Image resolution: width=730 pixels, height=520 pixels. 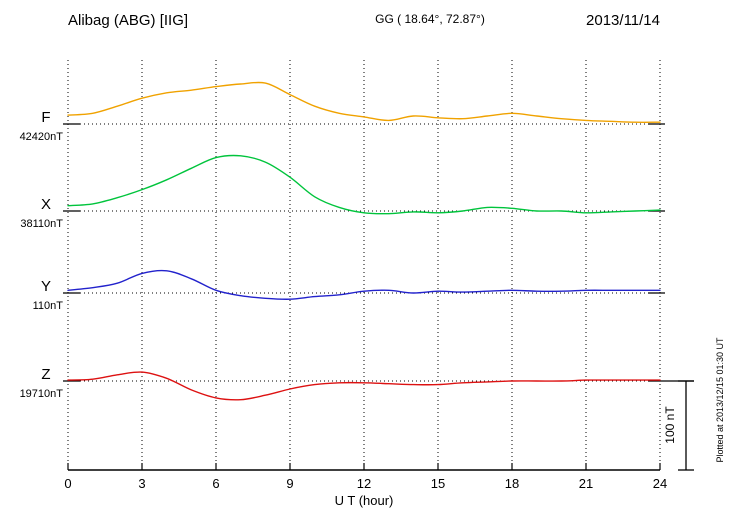 What do you see at coordinates (438, 483) in the screenshot?
I see `axis-tick-label: 15` at bounding box center [438, 483].